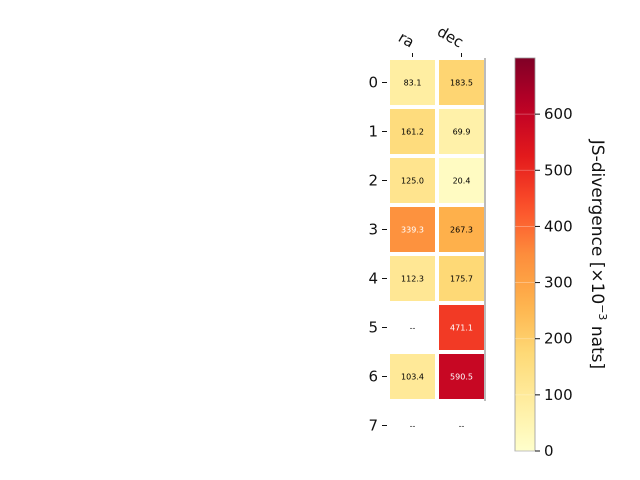  Describe the element at coordinates (373, 83) in the screenshot. I see `y-tick-label: 0` at that location.